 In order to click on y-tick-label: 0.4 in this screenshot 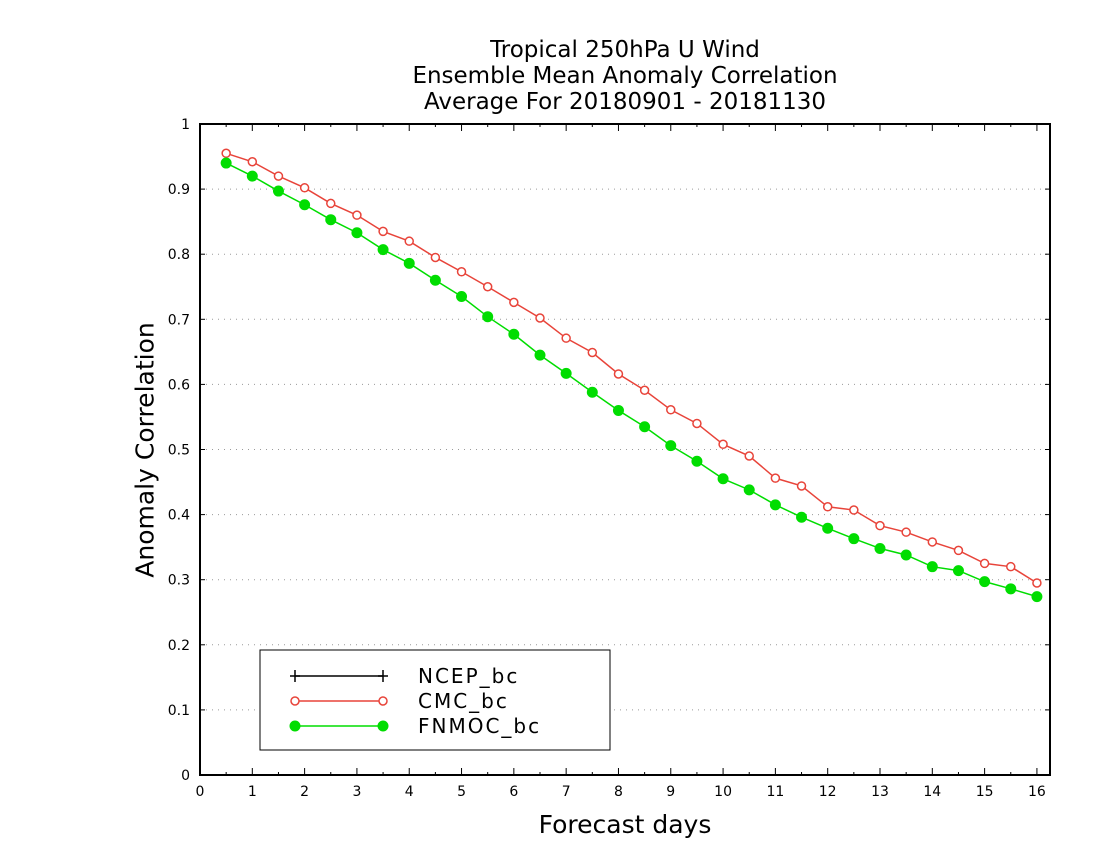, I will do `click(179, 516)`.